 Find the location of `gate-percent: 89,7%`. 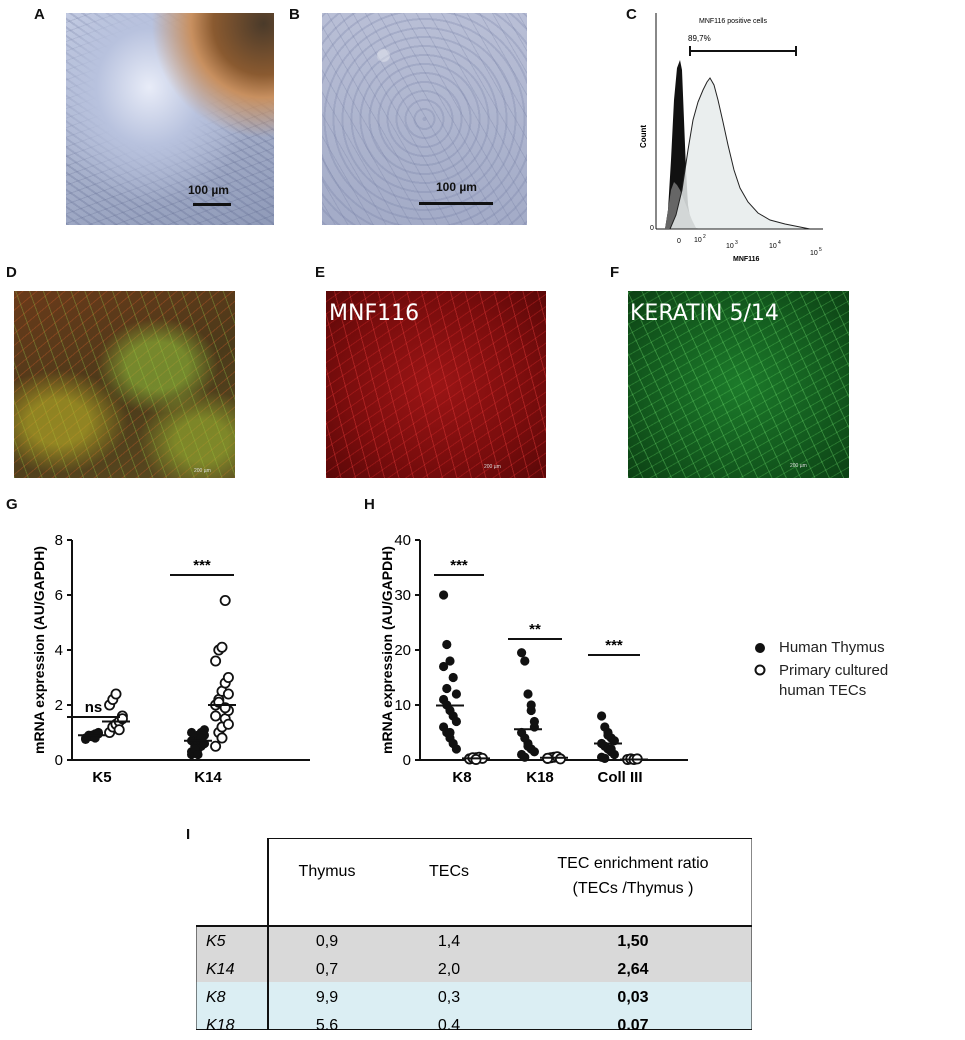

gate-percent: 89,7% is located at coordinates (699, 38).